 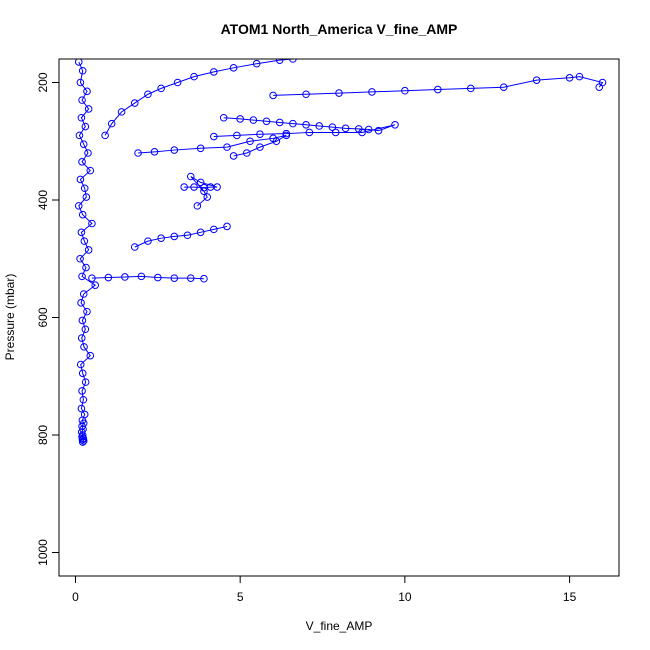 What do you see at coordinates (43, 435) in the screenshot?
I see `y-tick-label: 800` at bounding box center [43, 435].